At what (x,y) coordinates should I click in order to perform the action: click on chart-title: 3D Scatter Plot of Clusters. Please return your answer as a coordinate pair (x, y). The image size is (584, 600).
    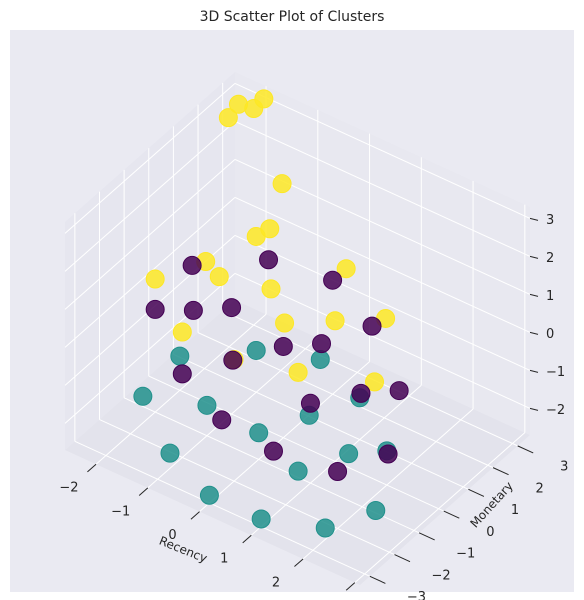
    Looking at the image, I should click on (292, 17).